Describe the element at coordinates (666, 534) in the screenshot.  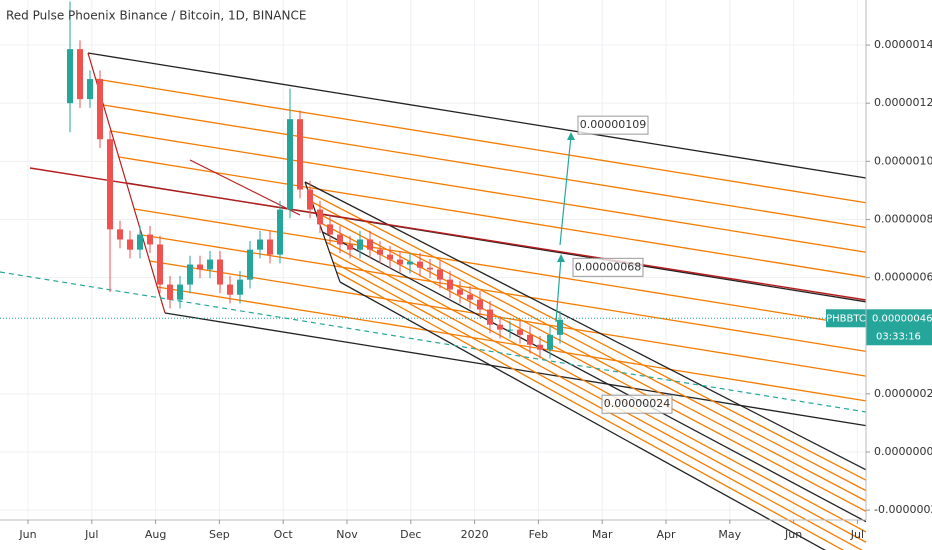
I see `x-tick-label: Apr` at that location.